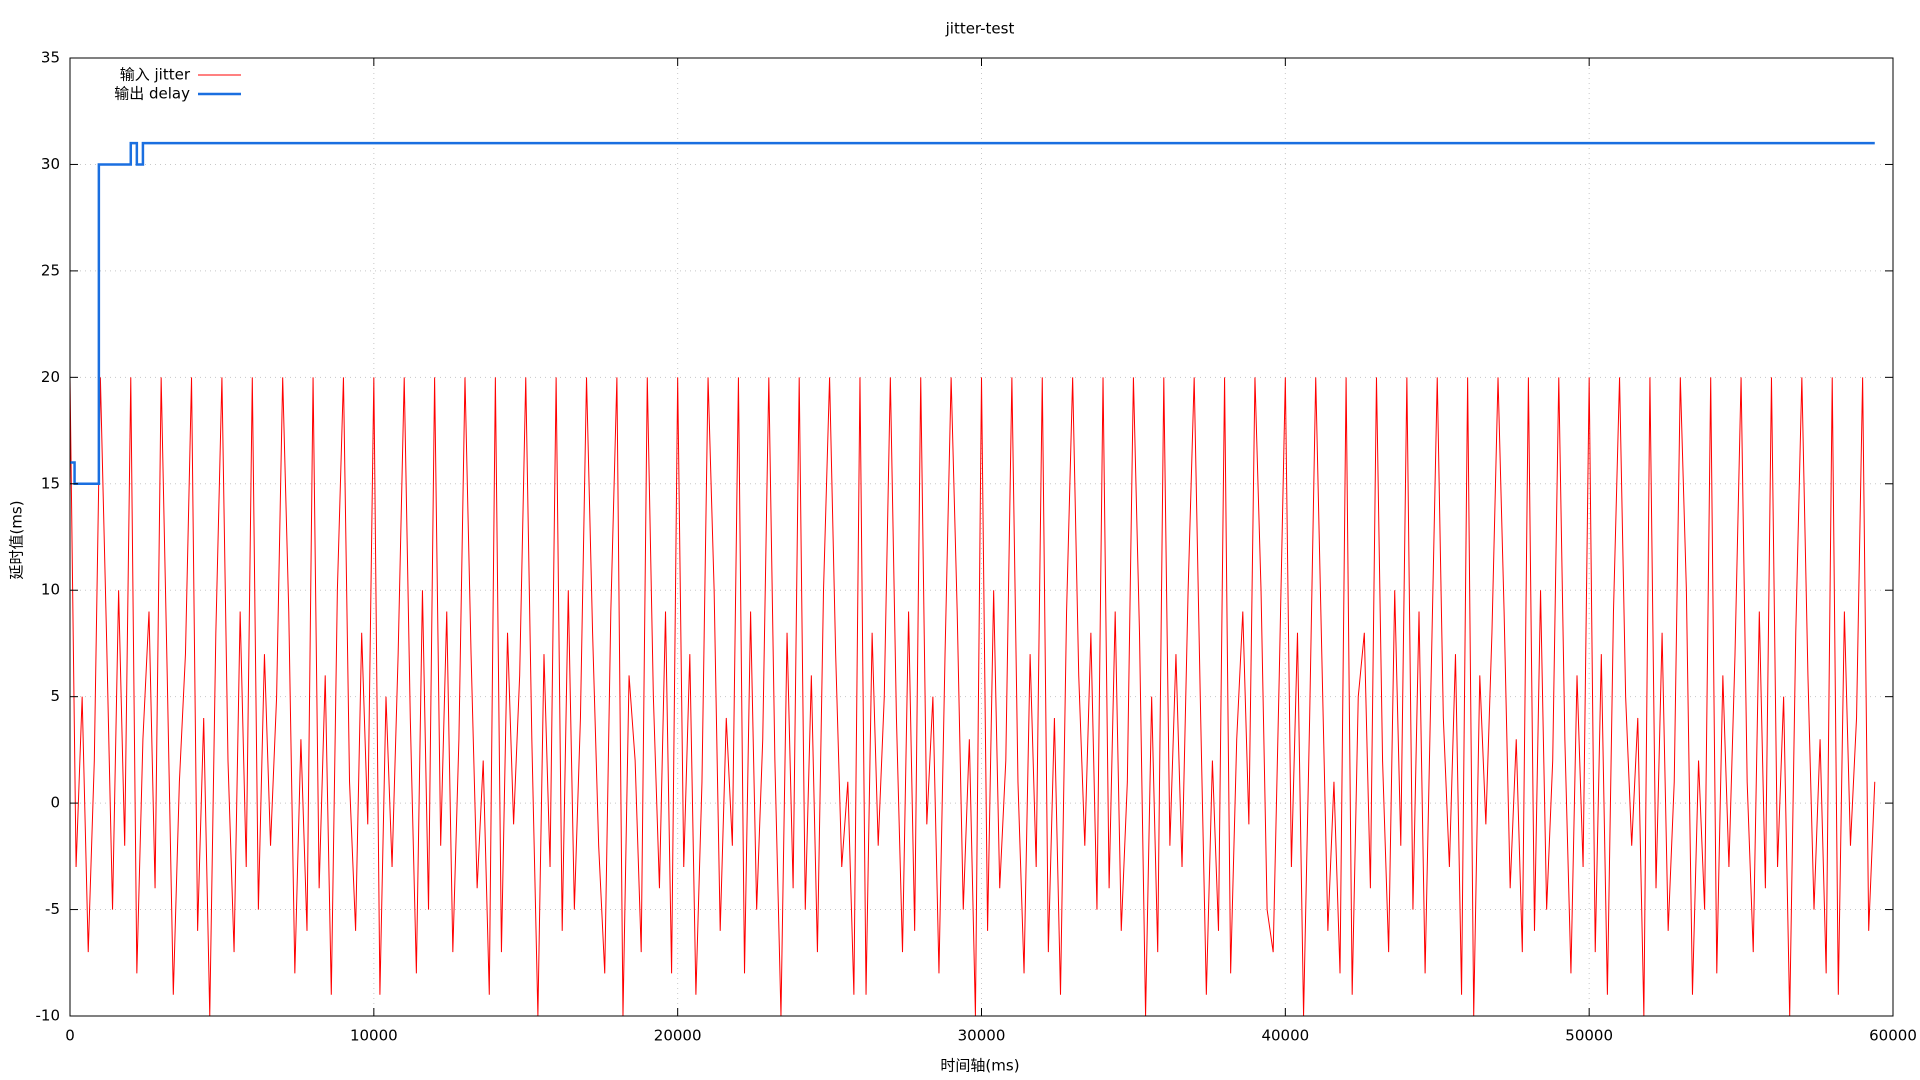 Image resolution: width=1920 pixels, height=1080 pixels. I want to click on y-tick-label: 20, so click(50, 377).